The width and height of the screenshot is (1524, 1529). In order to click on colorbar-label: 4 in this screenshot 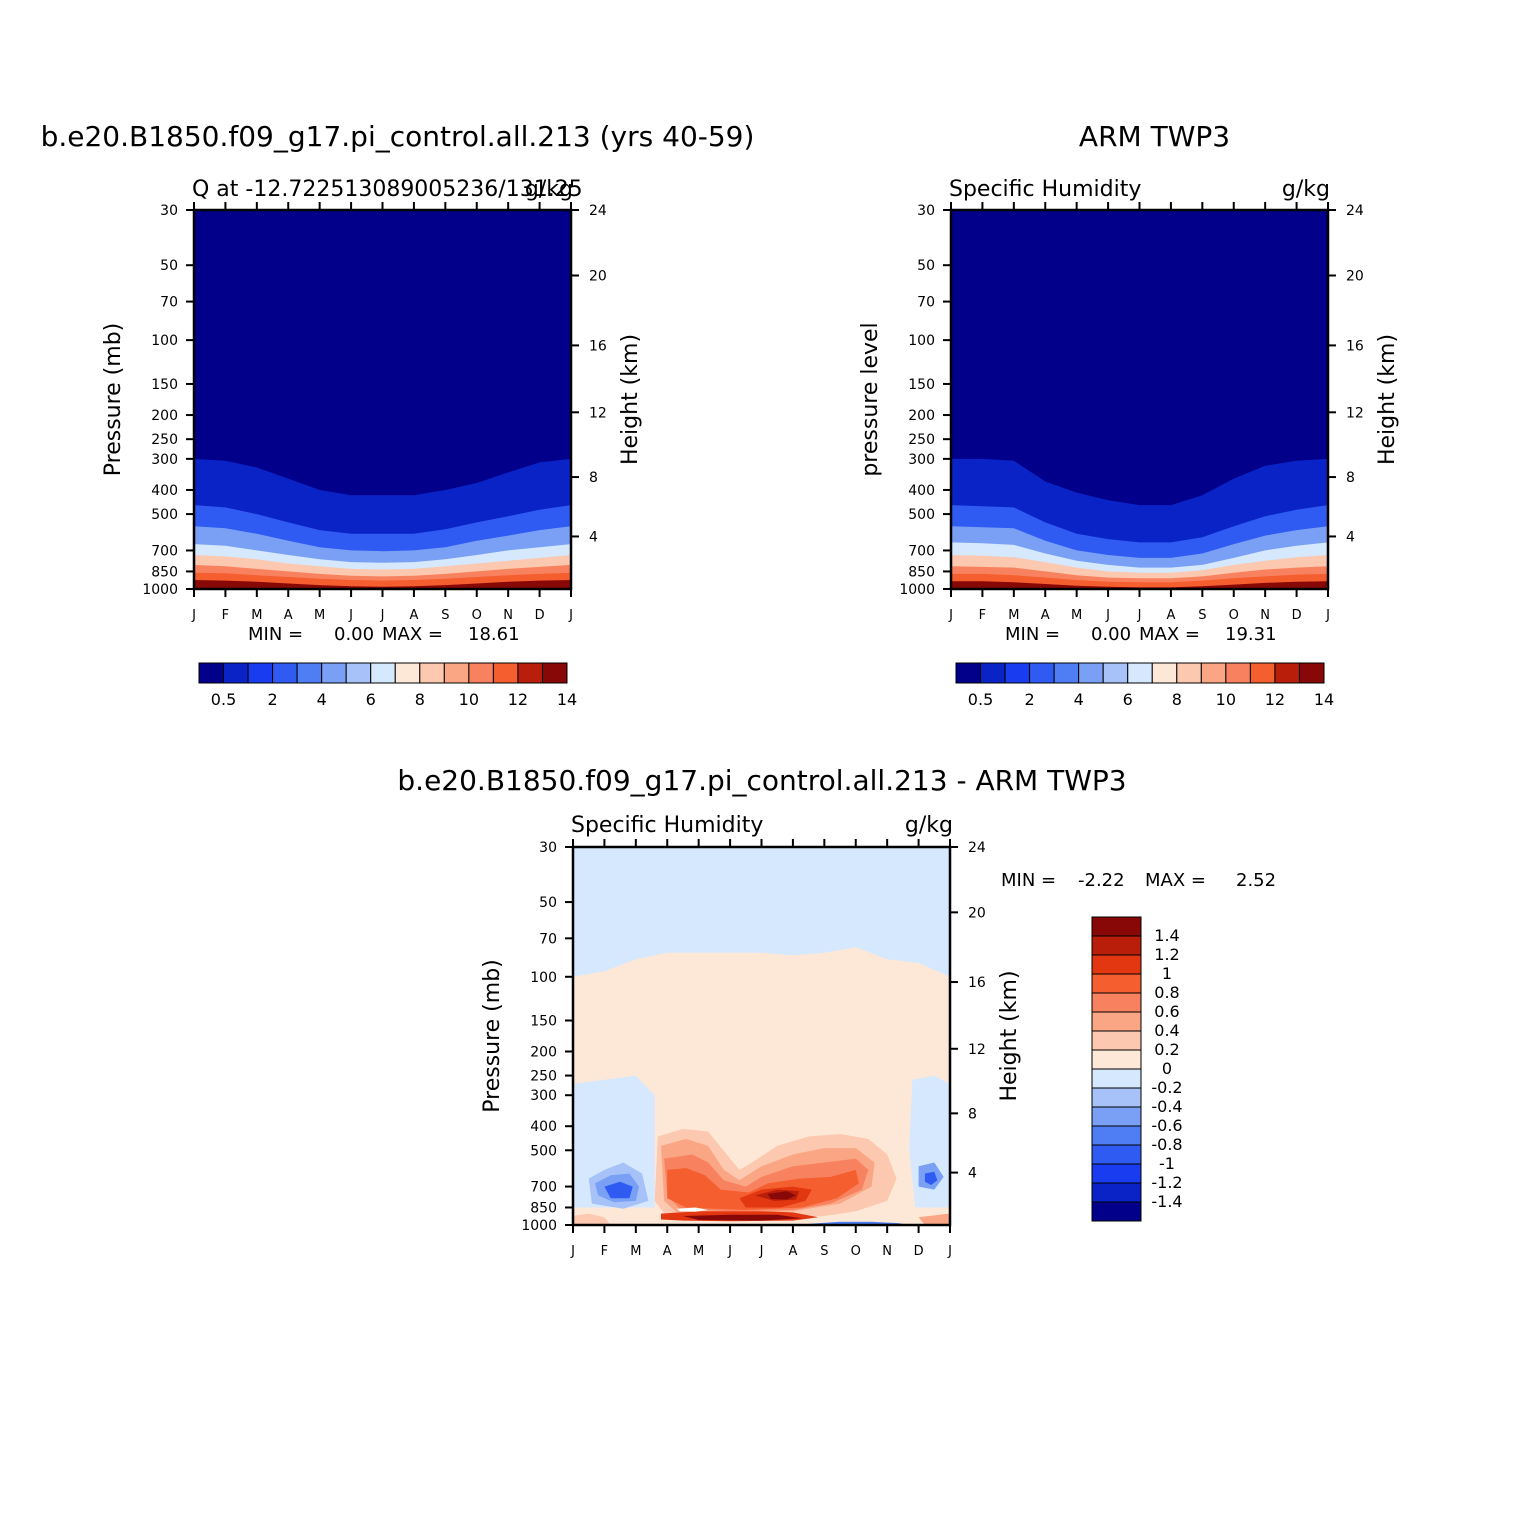, I will do `click(1079, 699)`.